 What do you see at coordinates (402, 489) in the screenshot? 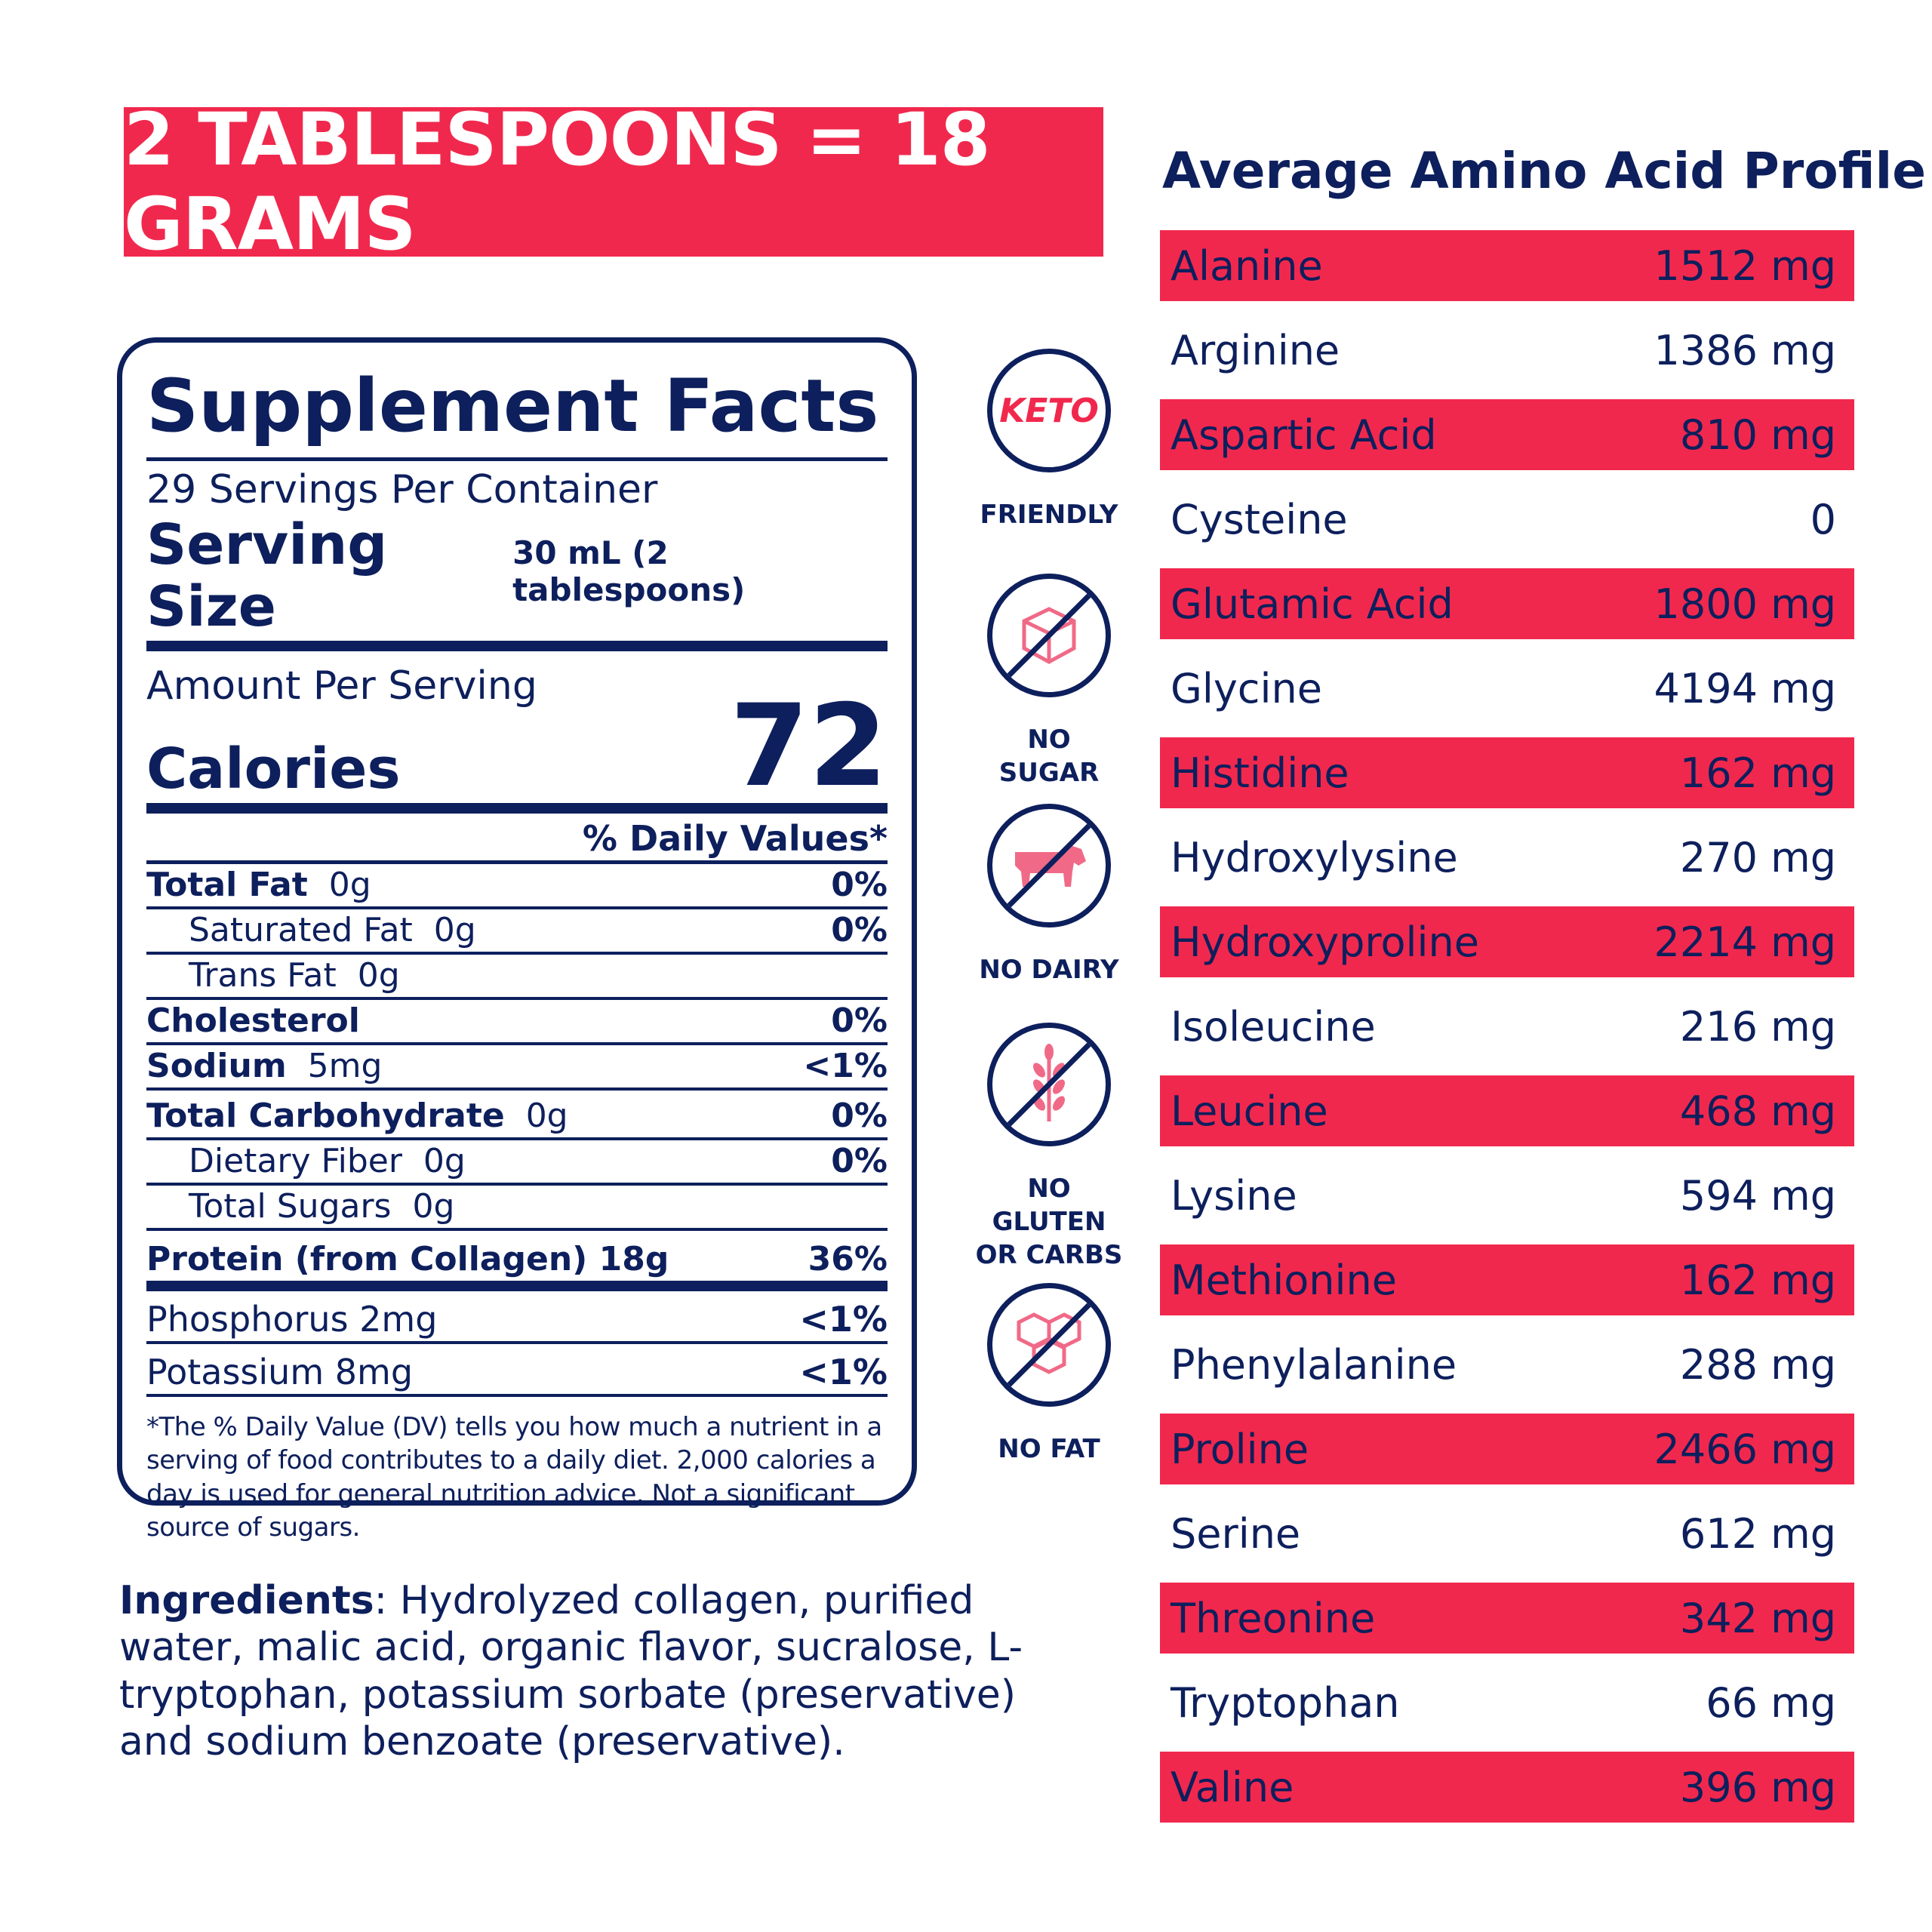
I see `servings-per-container: 29 Servings Per Container` at bounding box center [402, 489].